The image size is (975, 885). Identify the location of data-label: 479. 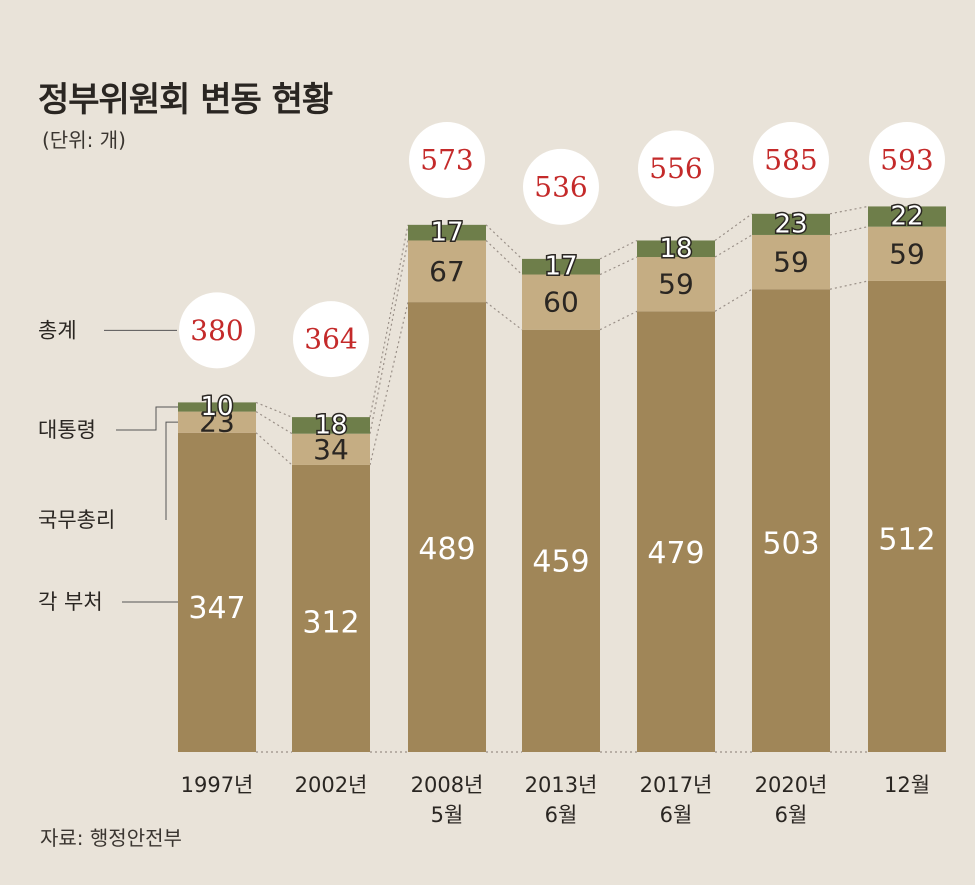
(675, 553).